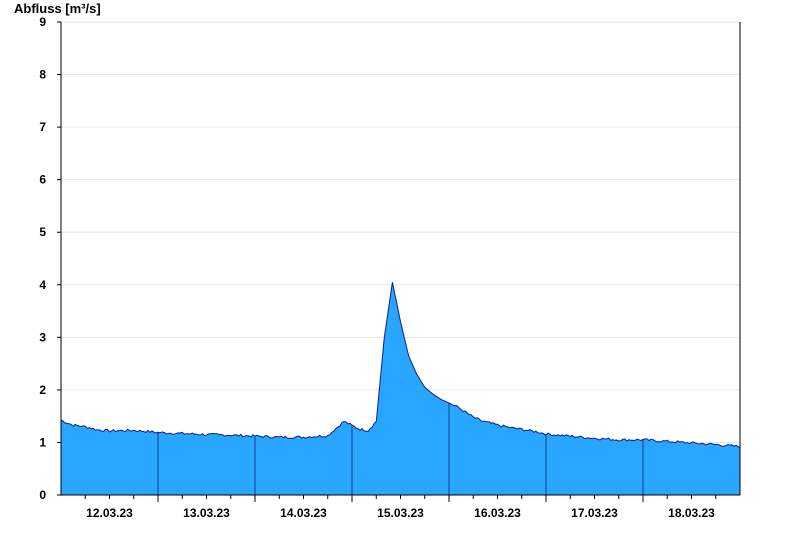 The height and width of the screenshot is (550, 800). Describe the element at coordinates (42, 180) in the screenshot. I see `y-tick-label: 6` at that location.